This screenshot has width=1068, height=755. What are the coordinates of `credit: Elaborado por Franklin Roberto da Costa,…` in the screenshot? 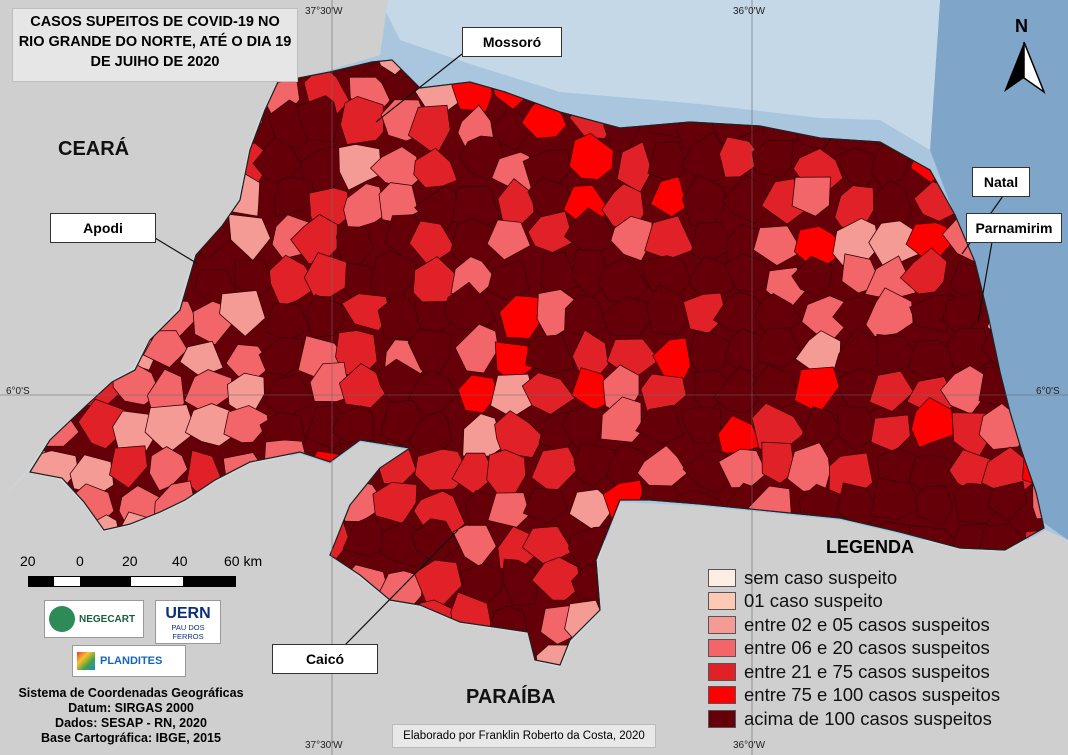 It's located at (524, 736).